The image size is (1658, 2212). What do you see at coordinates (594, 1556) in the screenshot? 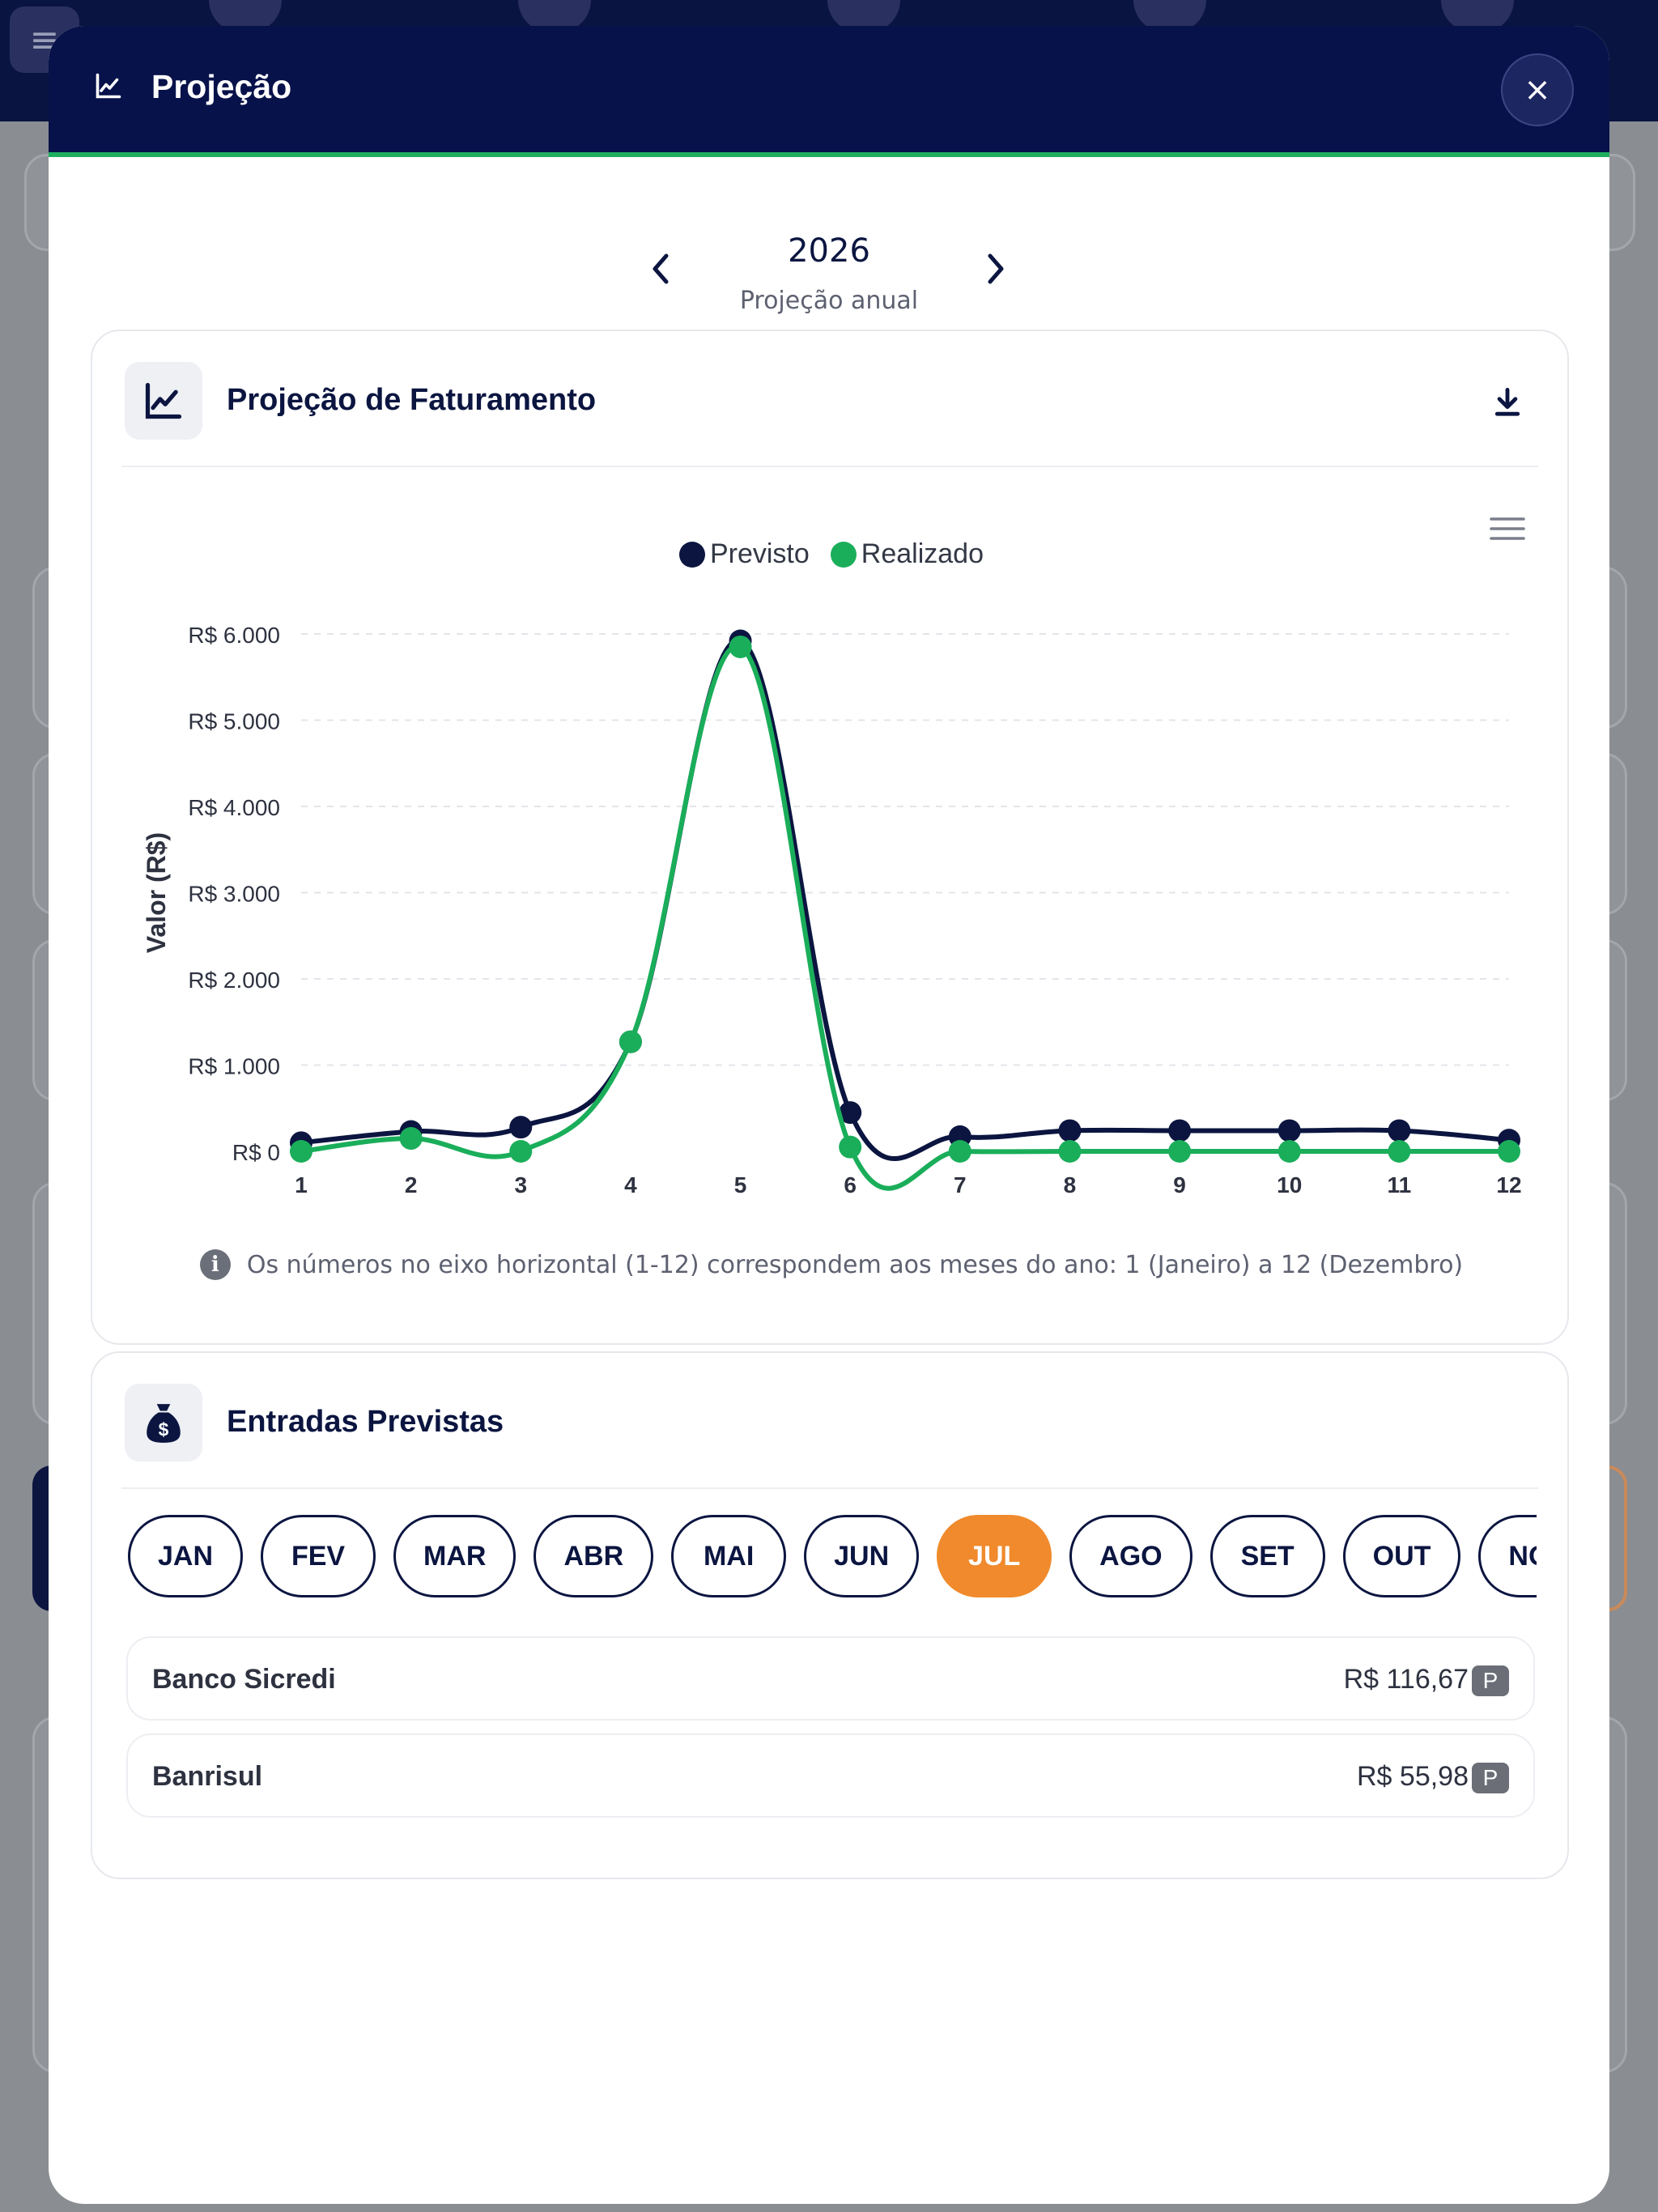
I see `month-pill-abr: ABR` at bounding box center [594, 1556].